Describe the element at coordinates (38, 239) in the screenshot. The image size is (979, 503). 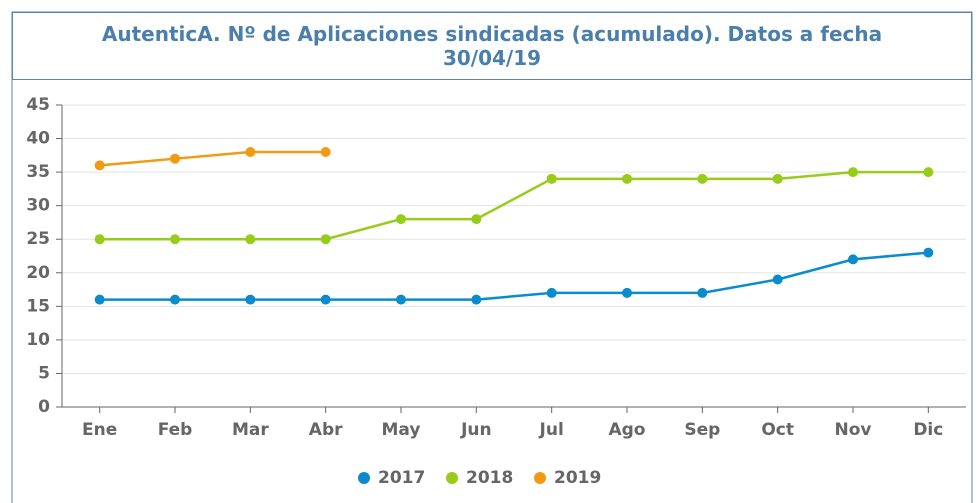
I see `y-tick-label: 25` at that location.